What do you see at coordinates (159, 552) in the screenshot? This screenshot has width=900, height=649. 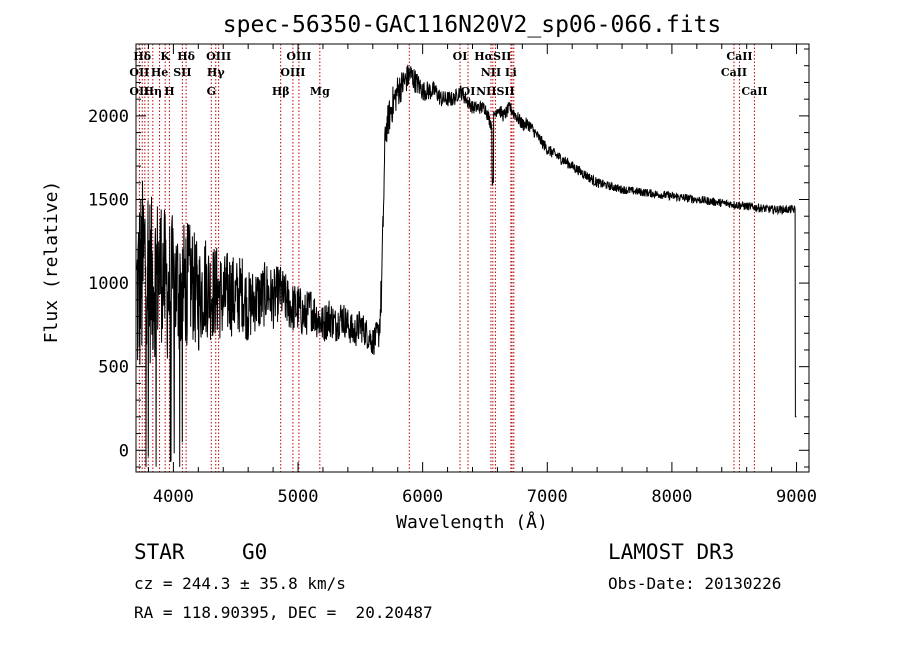 I see `object-class: STAR` at bounding box center [159, 552].